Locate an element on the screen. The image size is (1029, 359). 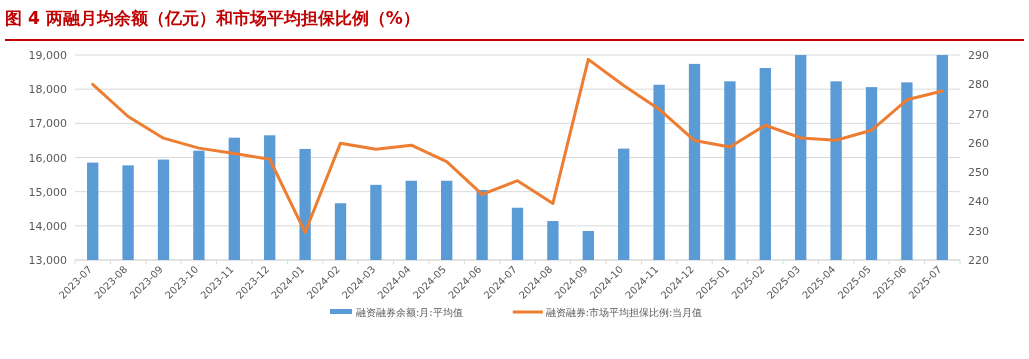
y-tick-label: 16,000 is located at coordinates (47, 158).